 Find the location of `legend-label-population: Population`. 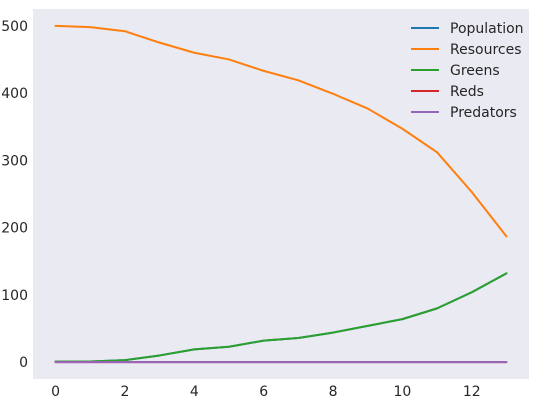

legend-label-population: Population is located at coordinates (487, 29).